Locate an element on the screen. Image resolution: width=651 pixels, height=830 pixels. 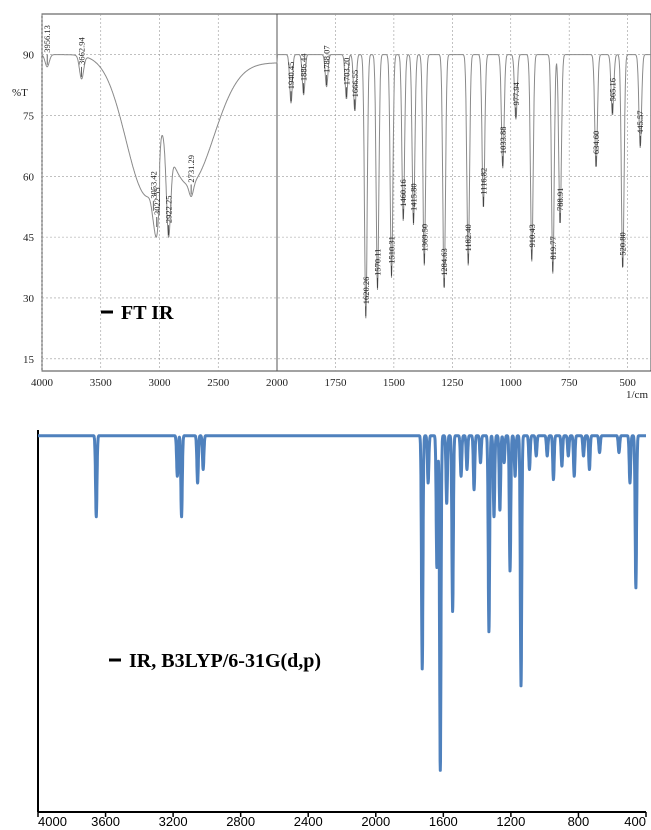
ft-ir-legend: FT IR is located at coordinates (137, 313).